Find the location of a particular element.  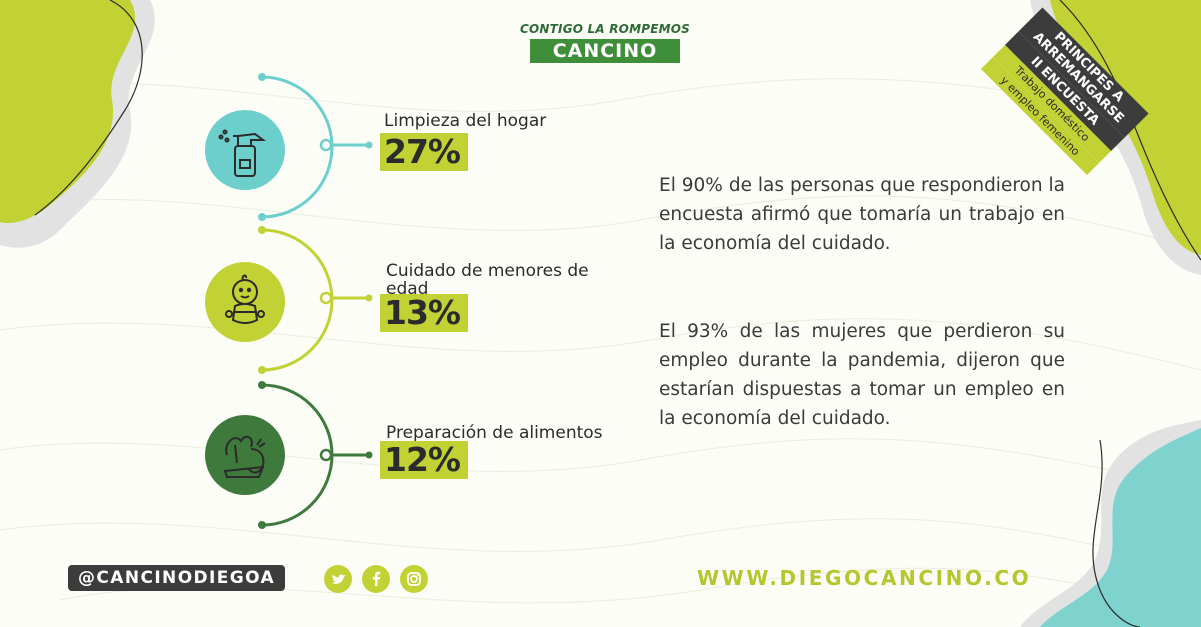

item-percent-food: 12% is located at coordinates (424, 460).